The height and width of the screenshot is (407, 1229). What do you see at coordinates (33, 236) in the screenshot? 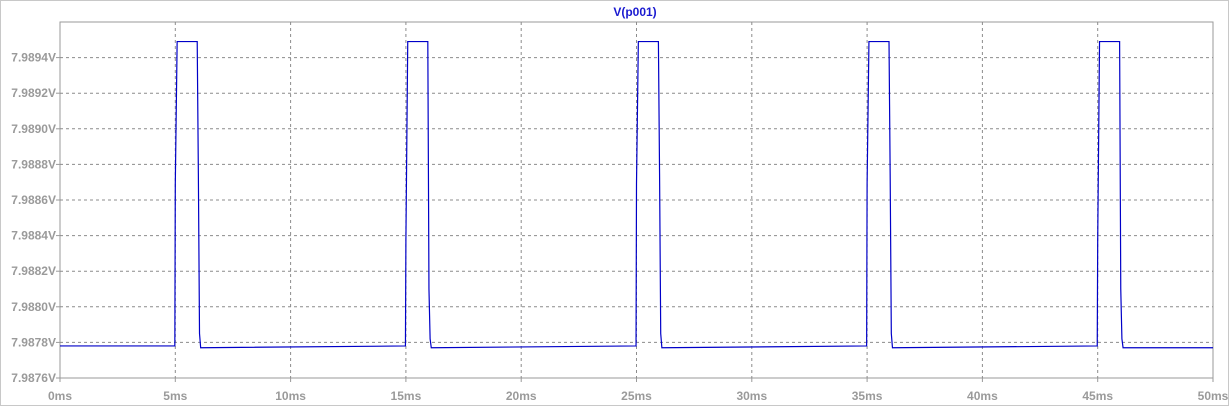
I see `y-tick-label: 7.9884V` at bounding box center [33, 236].